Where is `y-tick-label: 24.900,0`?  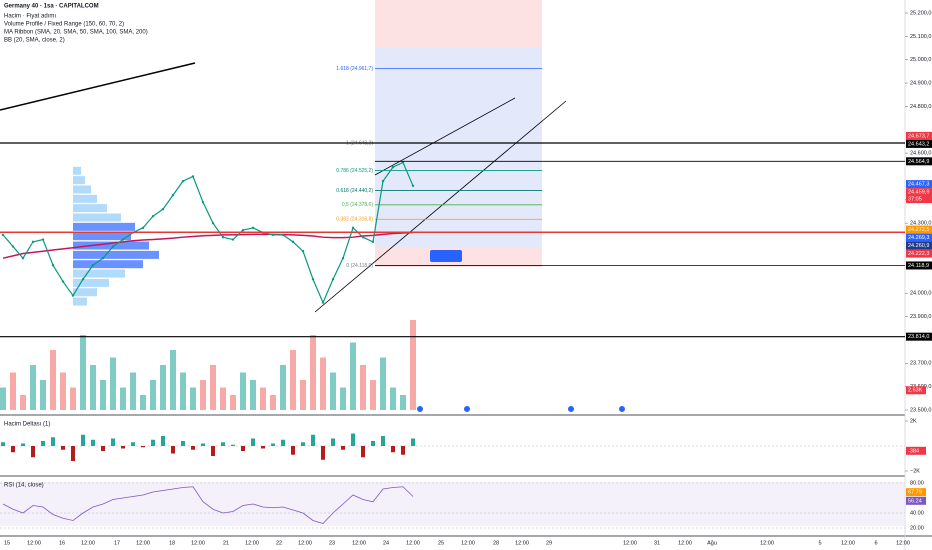 y-tick-label: 24.900,0 is located at coordinates (920, 84).